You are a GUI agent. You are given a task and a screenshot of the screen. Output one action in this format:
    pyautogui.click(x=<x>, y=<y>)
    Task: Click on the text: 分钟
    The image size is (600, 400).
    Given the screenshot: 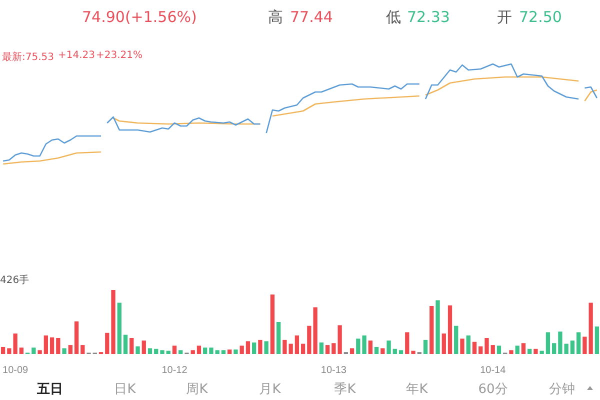 What is the action you would take?
    pyautogui.click(x=562, y=389)
    